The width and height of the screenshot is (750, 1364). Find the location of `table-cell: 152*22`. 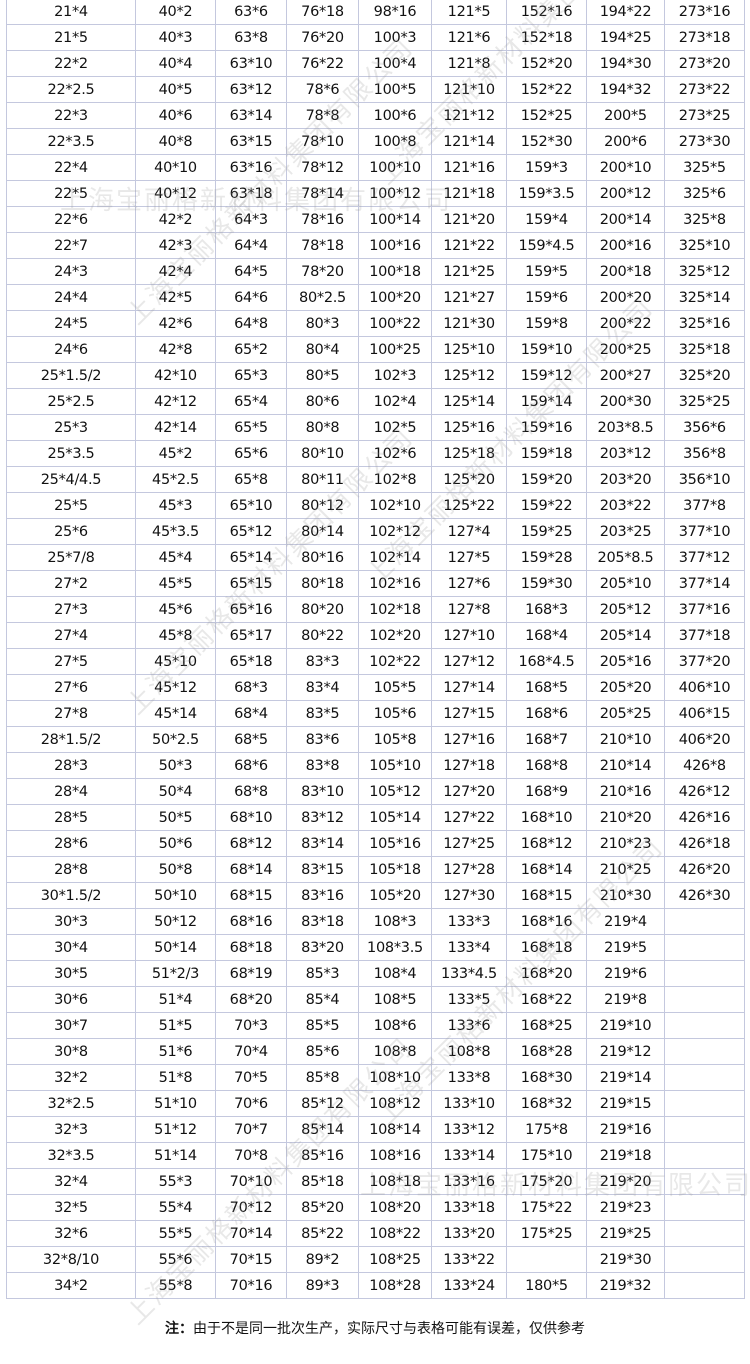

table-cell: 152*22 is located at coordinates (546, 89).